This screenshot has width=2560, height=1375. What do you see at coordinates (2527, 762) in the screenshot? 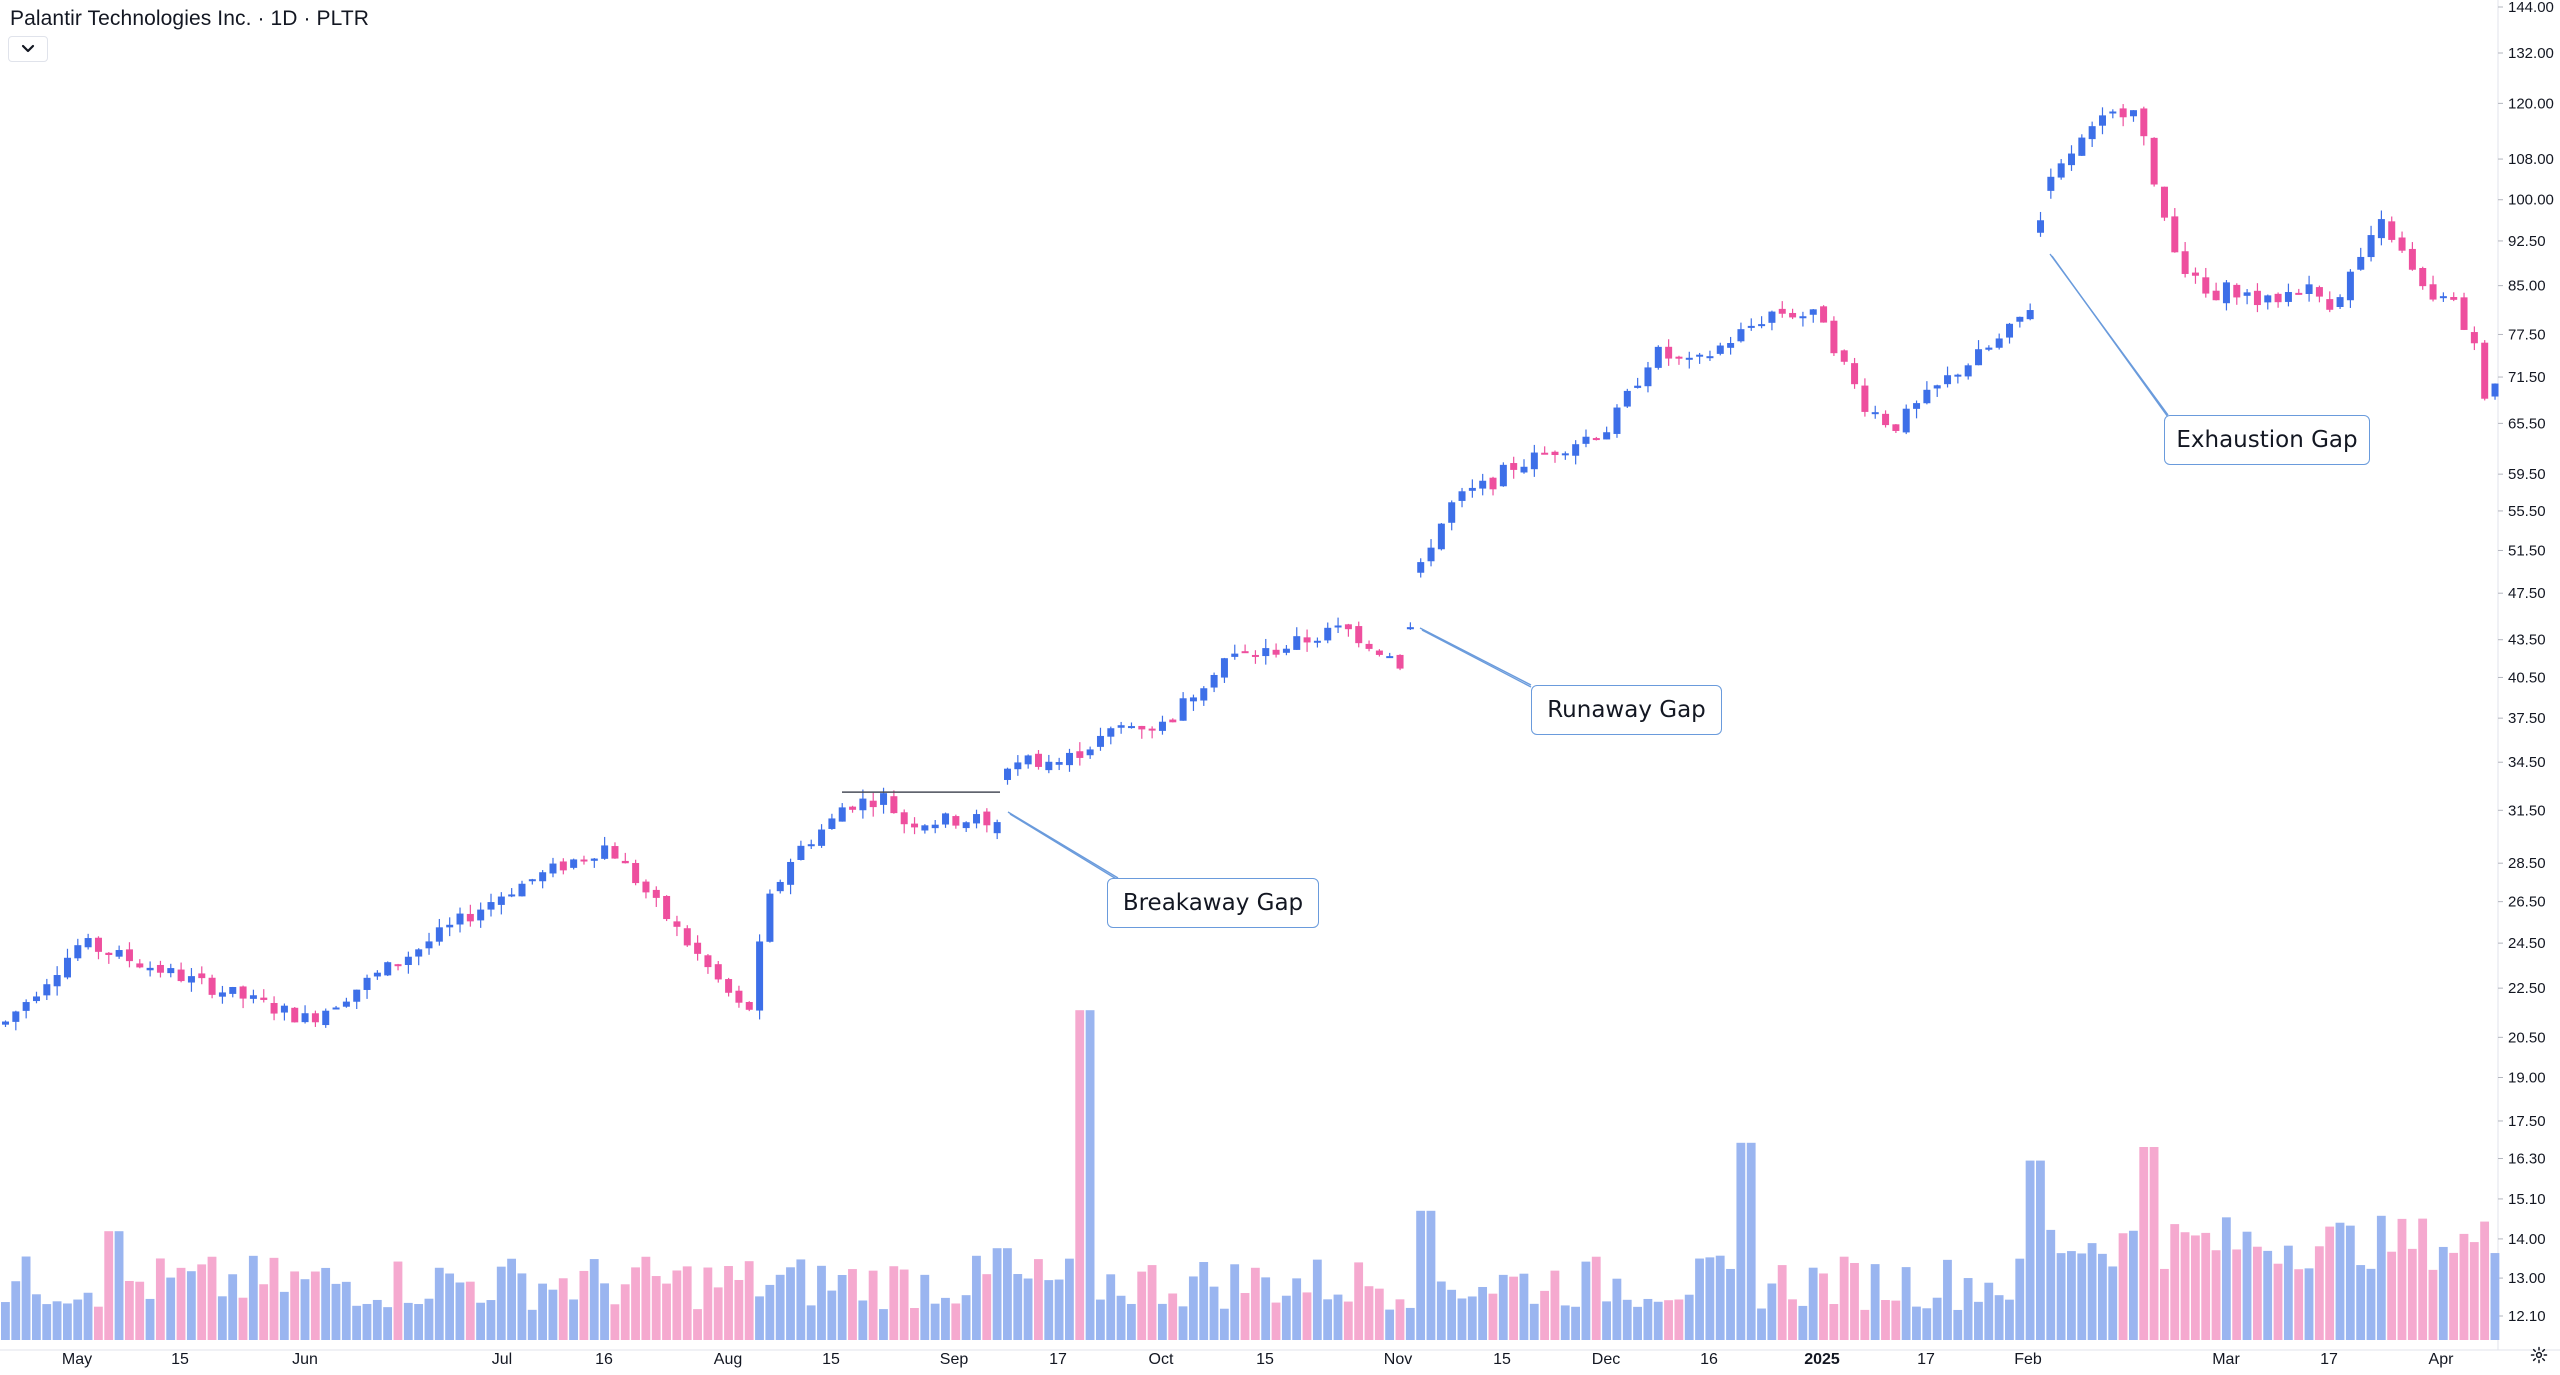
I see `price-tick-label: 34.50` at bounding box center [2527, 762].